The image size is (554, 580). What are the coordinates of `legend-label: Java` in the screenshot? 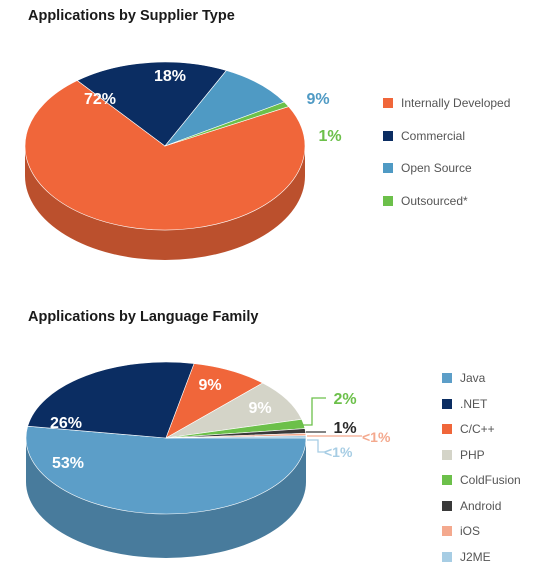 It's located at (473, 378).